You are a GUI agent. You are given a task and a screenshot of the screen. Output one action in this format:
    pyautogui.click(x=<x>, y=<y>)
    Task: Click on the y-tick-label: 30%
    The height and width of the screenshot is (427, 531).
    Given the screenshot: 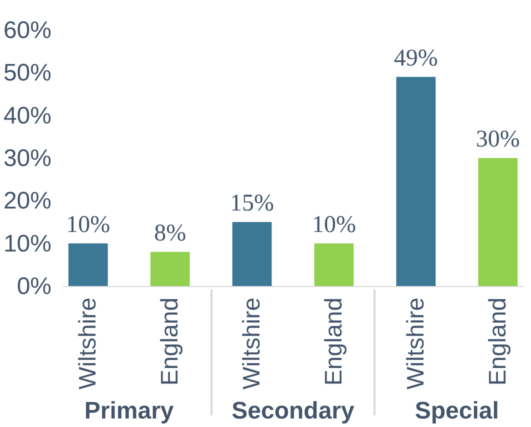 What is the action you would take?
    pyautogui.click(x=27, y=158)
    